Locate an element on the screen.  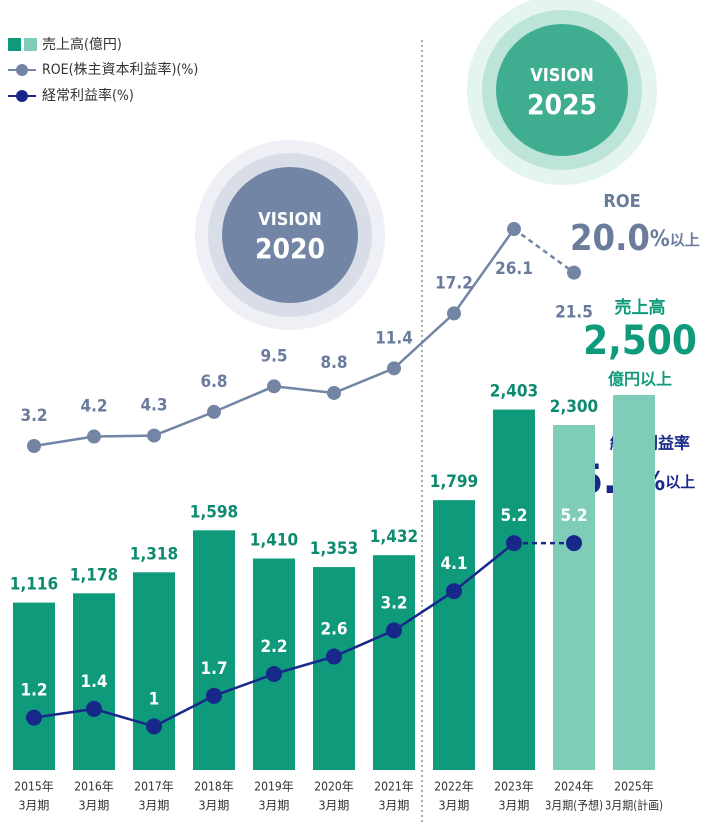
target-label: 億円以上 is located at coordinates (640, 379).